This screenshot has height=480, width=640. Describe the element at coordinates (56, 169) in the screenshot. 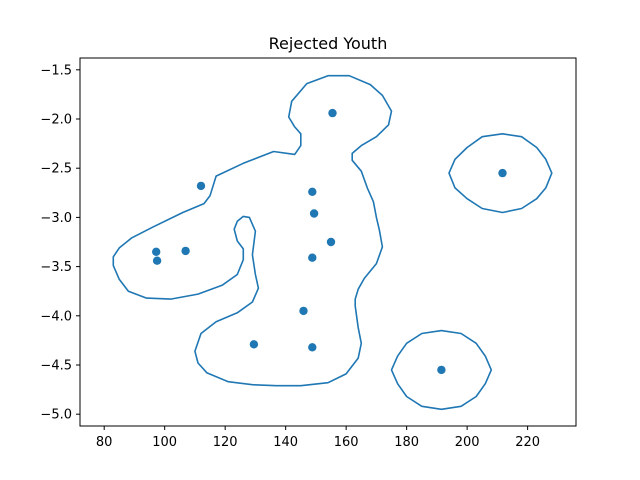

I see `y-tick-label: −2.5` at that location.